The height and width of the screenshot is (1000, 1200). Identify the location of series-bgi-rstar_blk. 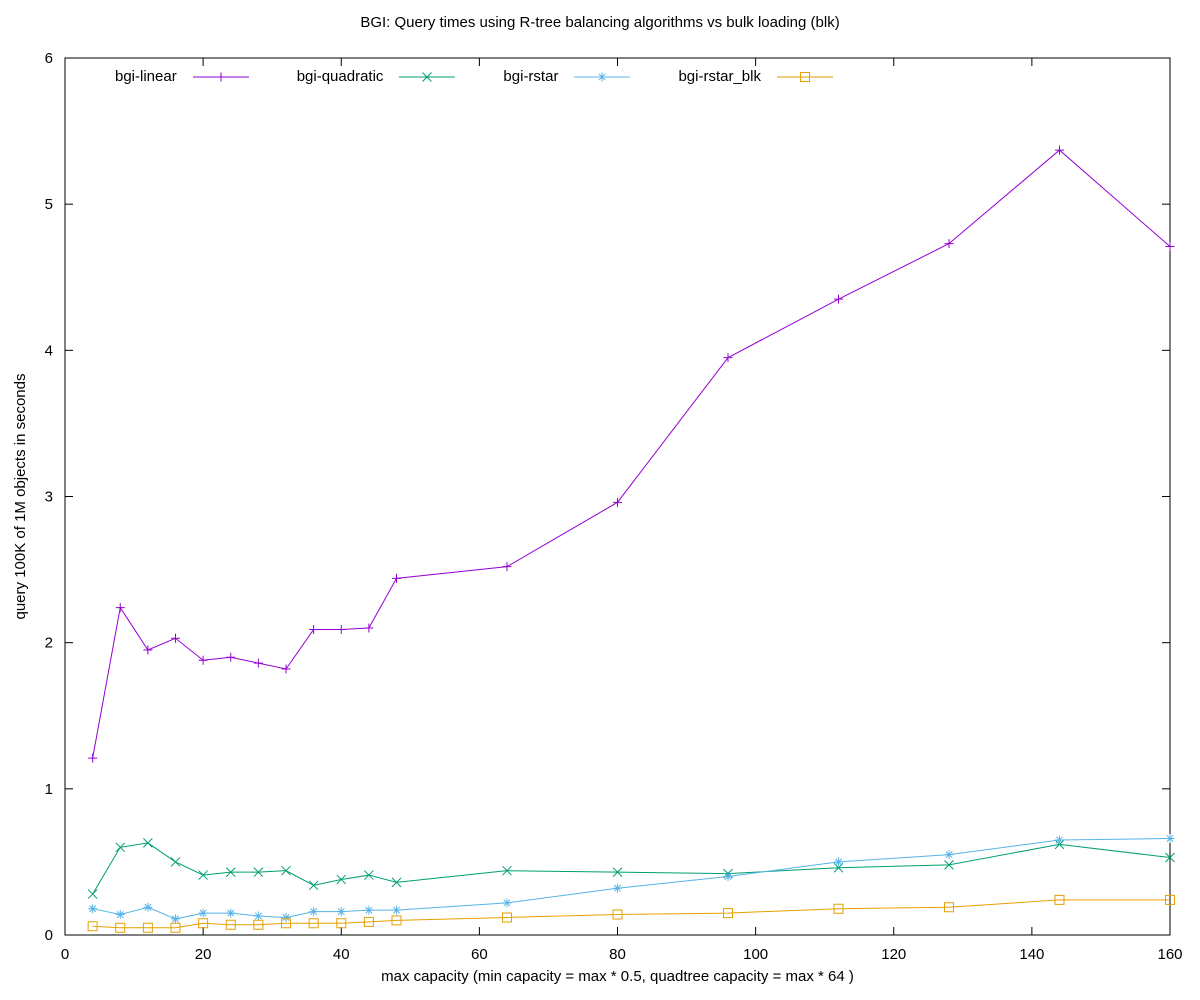
(631, 913).